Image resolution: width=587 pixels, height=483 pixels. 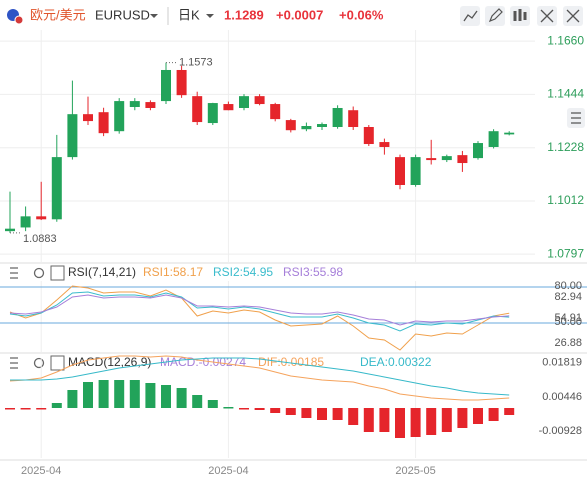 What do you see at coordinates (19, 20) in the screenshot?
I see `flag-icon` at bounding box center [19, 20].